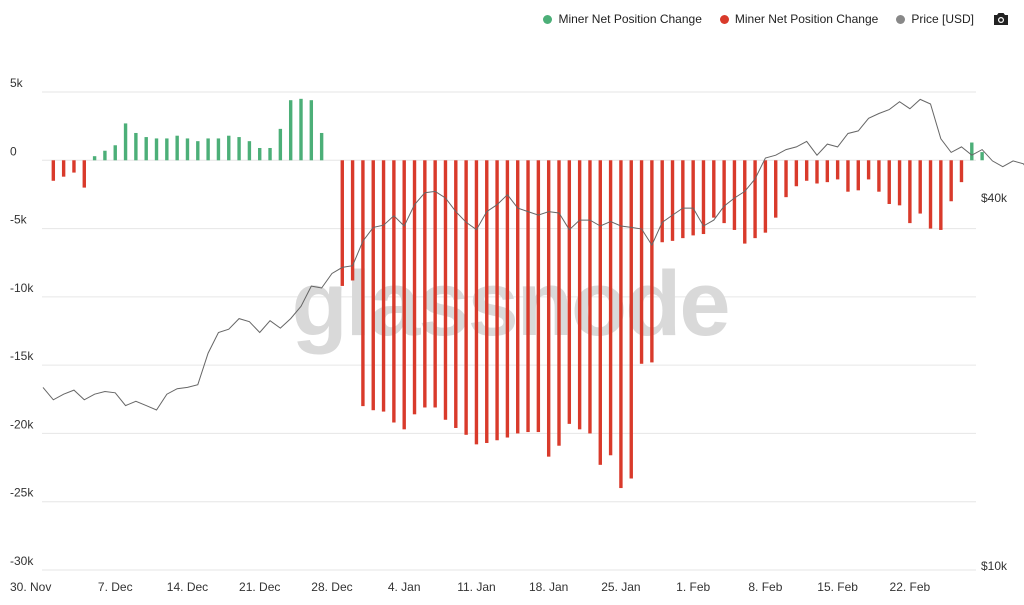  Describe the element at coordinates (942, 19) in the screenshot. I see `legend-label: Price [USD]` at that location.